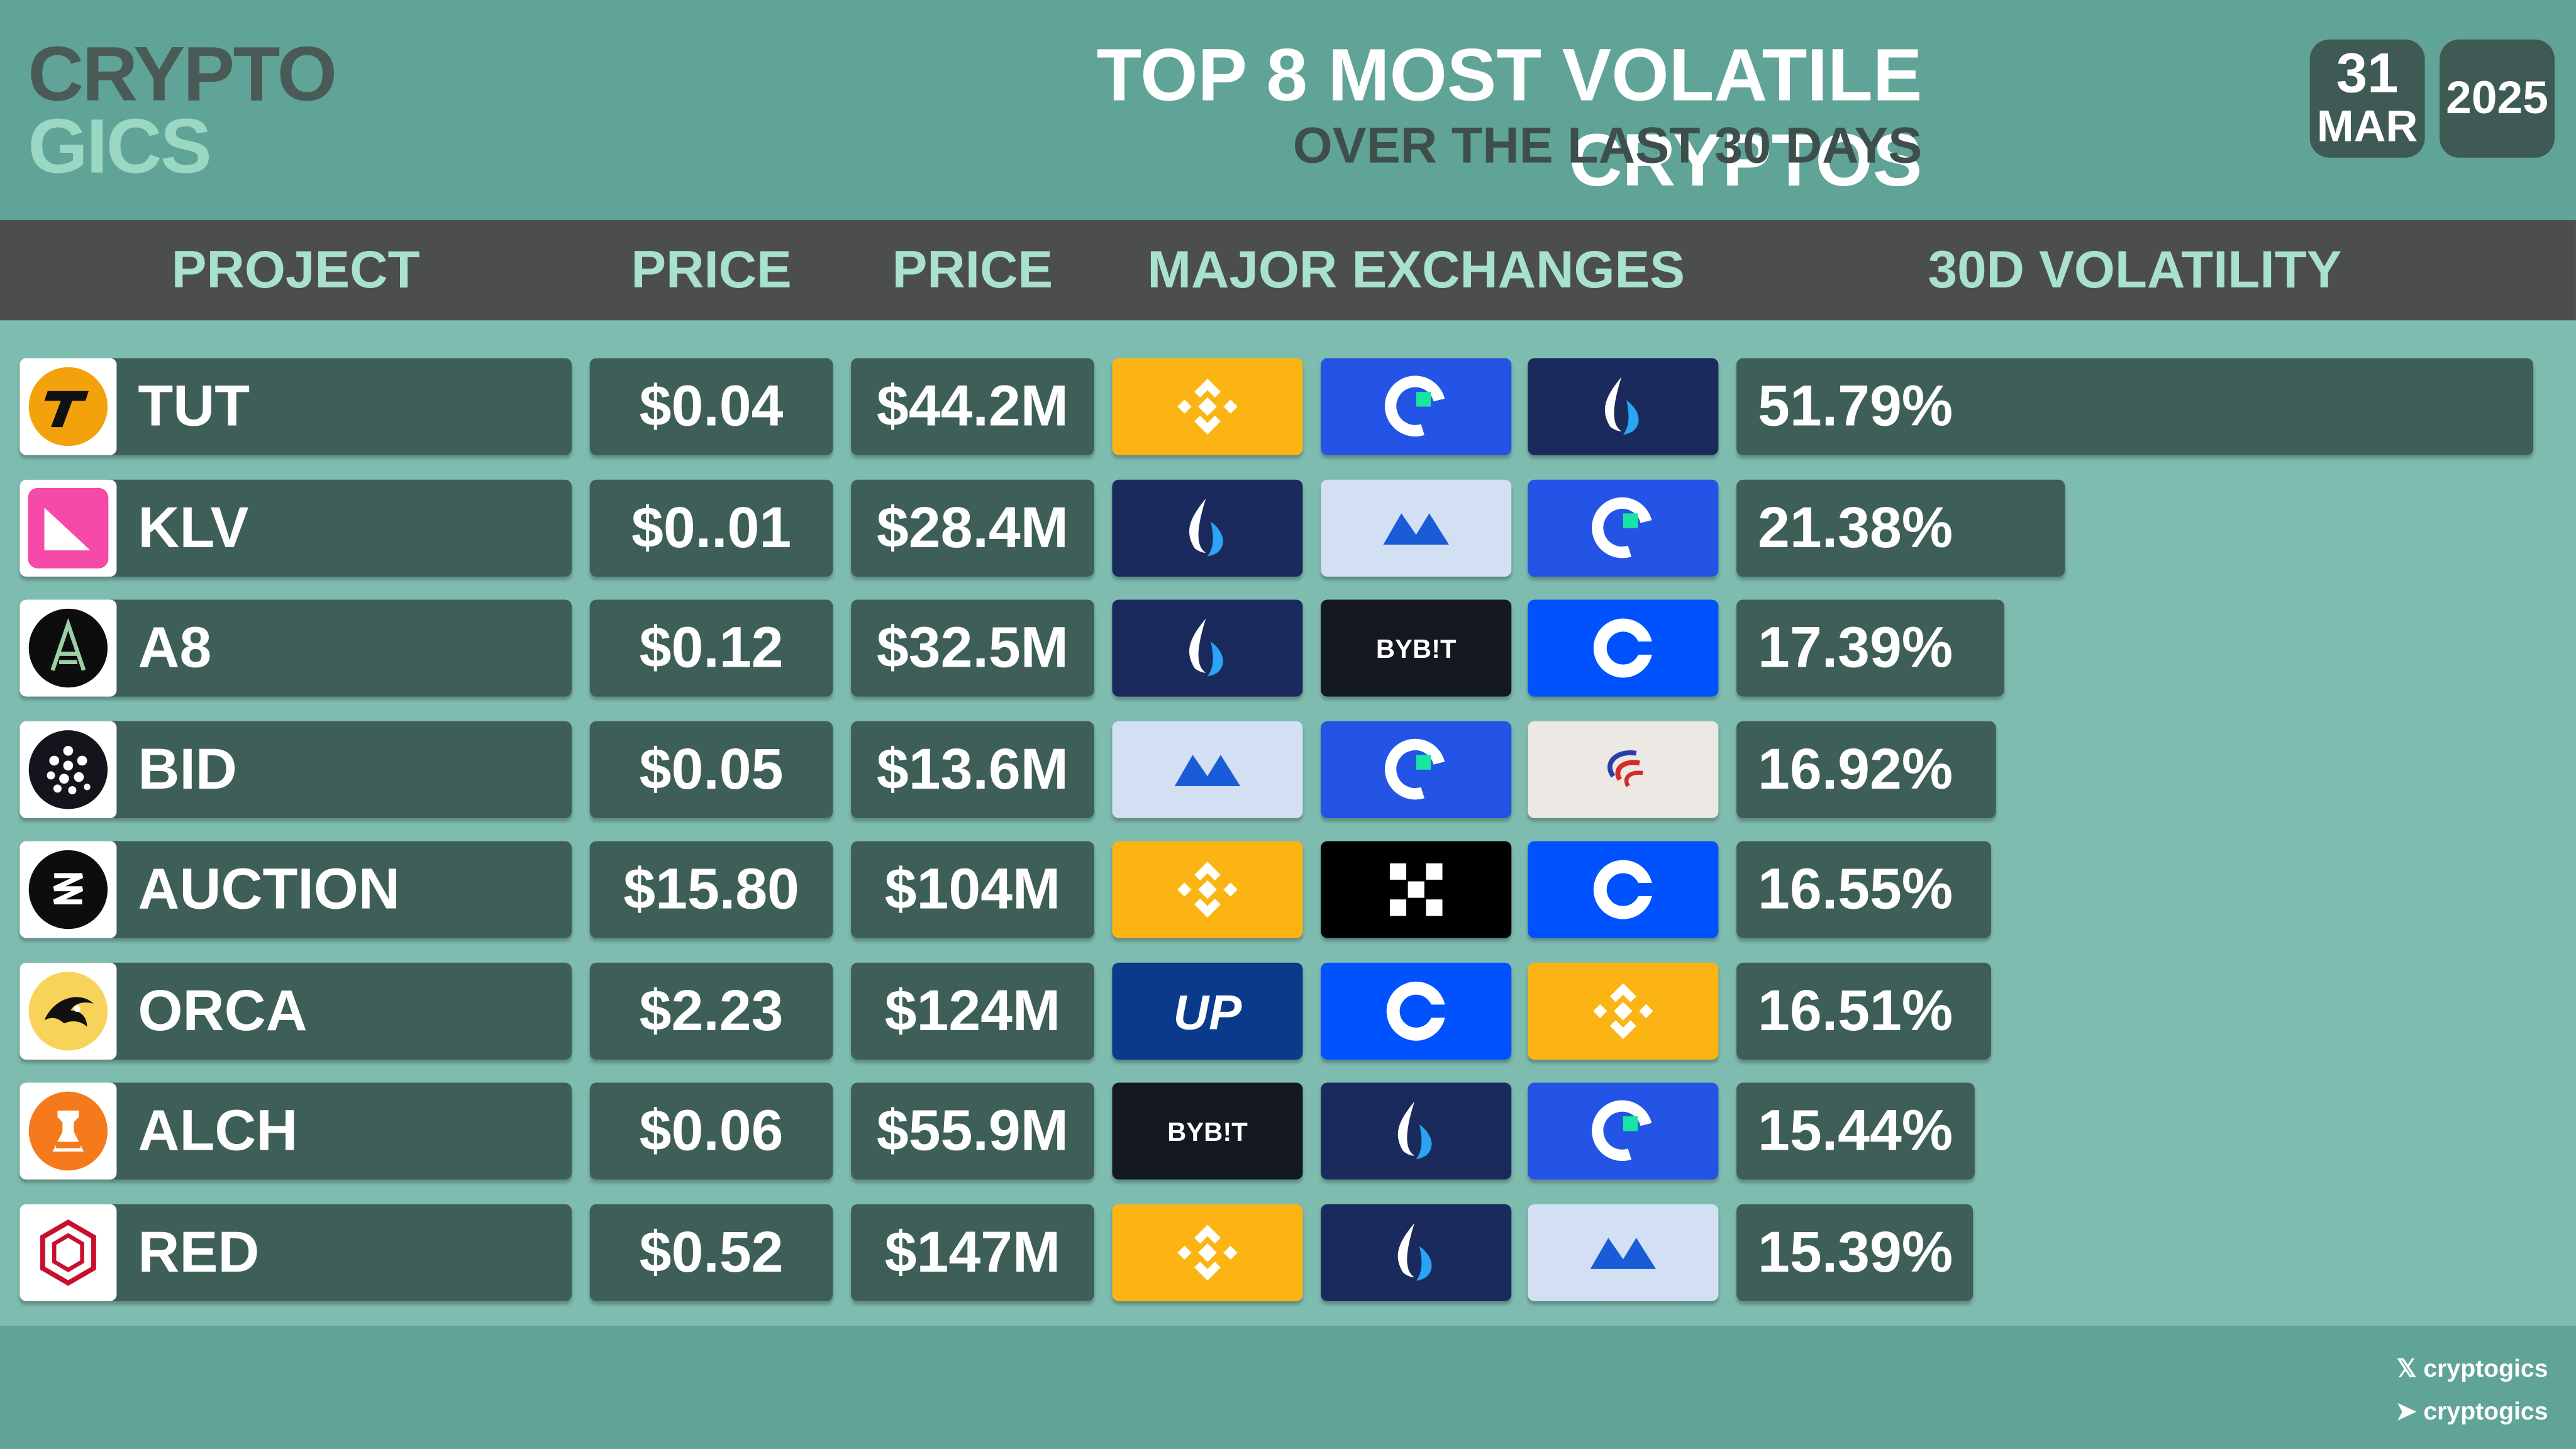  Describe the element at coordinates (711, 406) in the screenshot. I see `price-value: $0.04` at that location.